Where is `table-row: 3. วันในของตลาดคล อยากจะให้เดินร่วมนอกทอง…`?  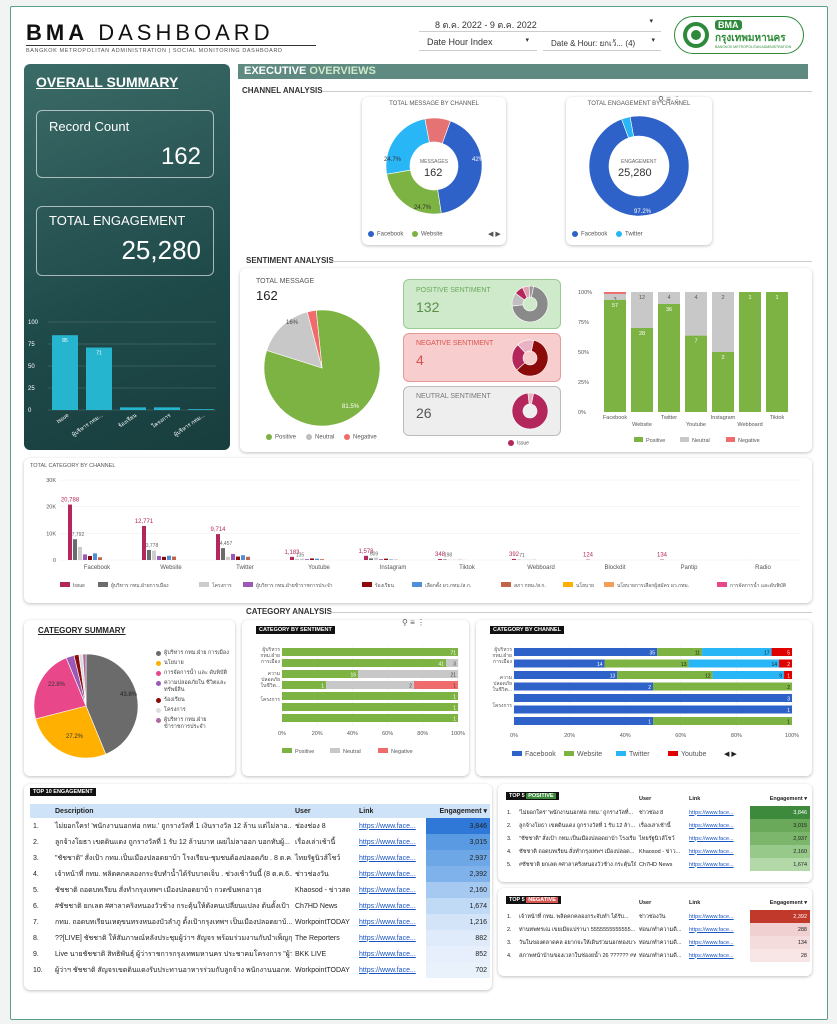
table-row: 3. วันในของตลาดคล อยากจะให้เดินร่วมนอกทอง… is located at coordinates (657, 942).